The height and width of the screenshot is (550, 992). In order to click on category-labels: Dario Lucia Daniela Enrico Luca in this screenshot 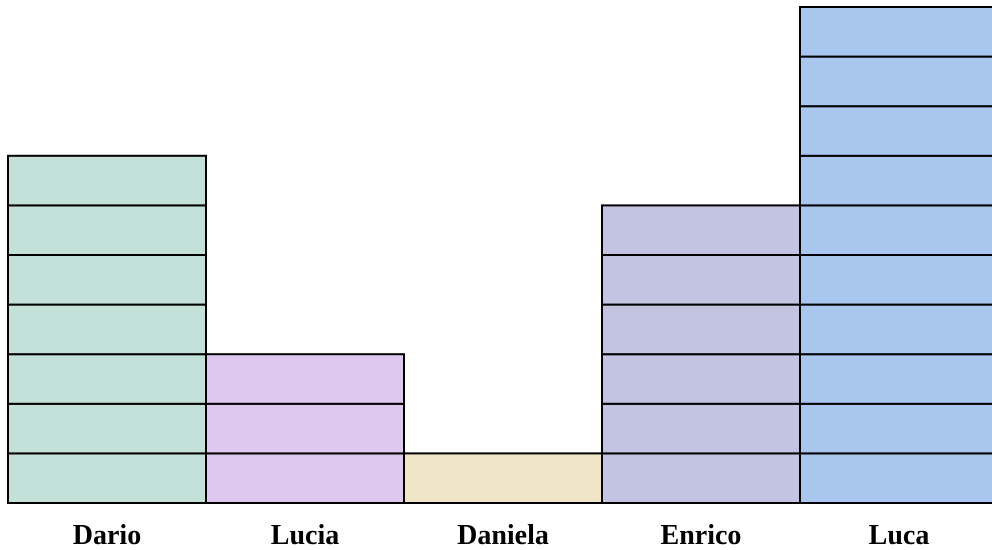, I will do `click(501, 535)`.